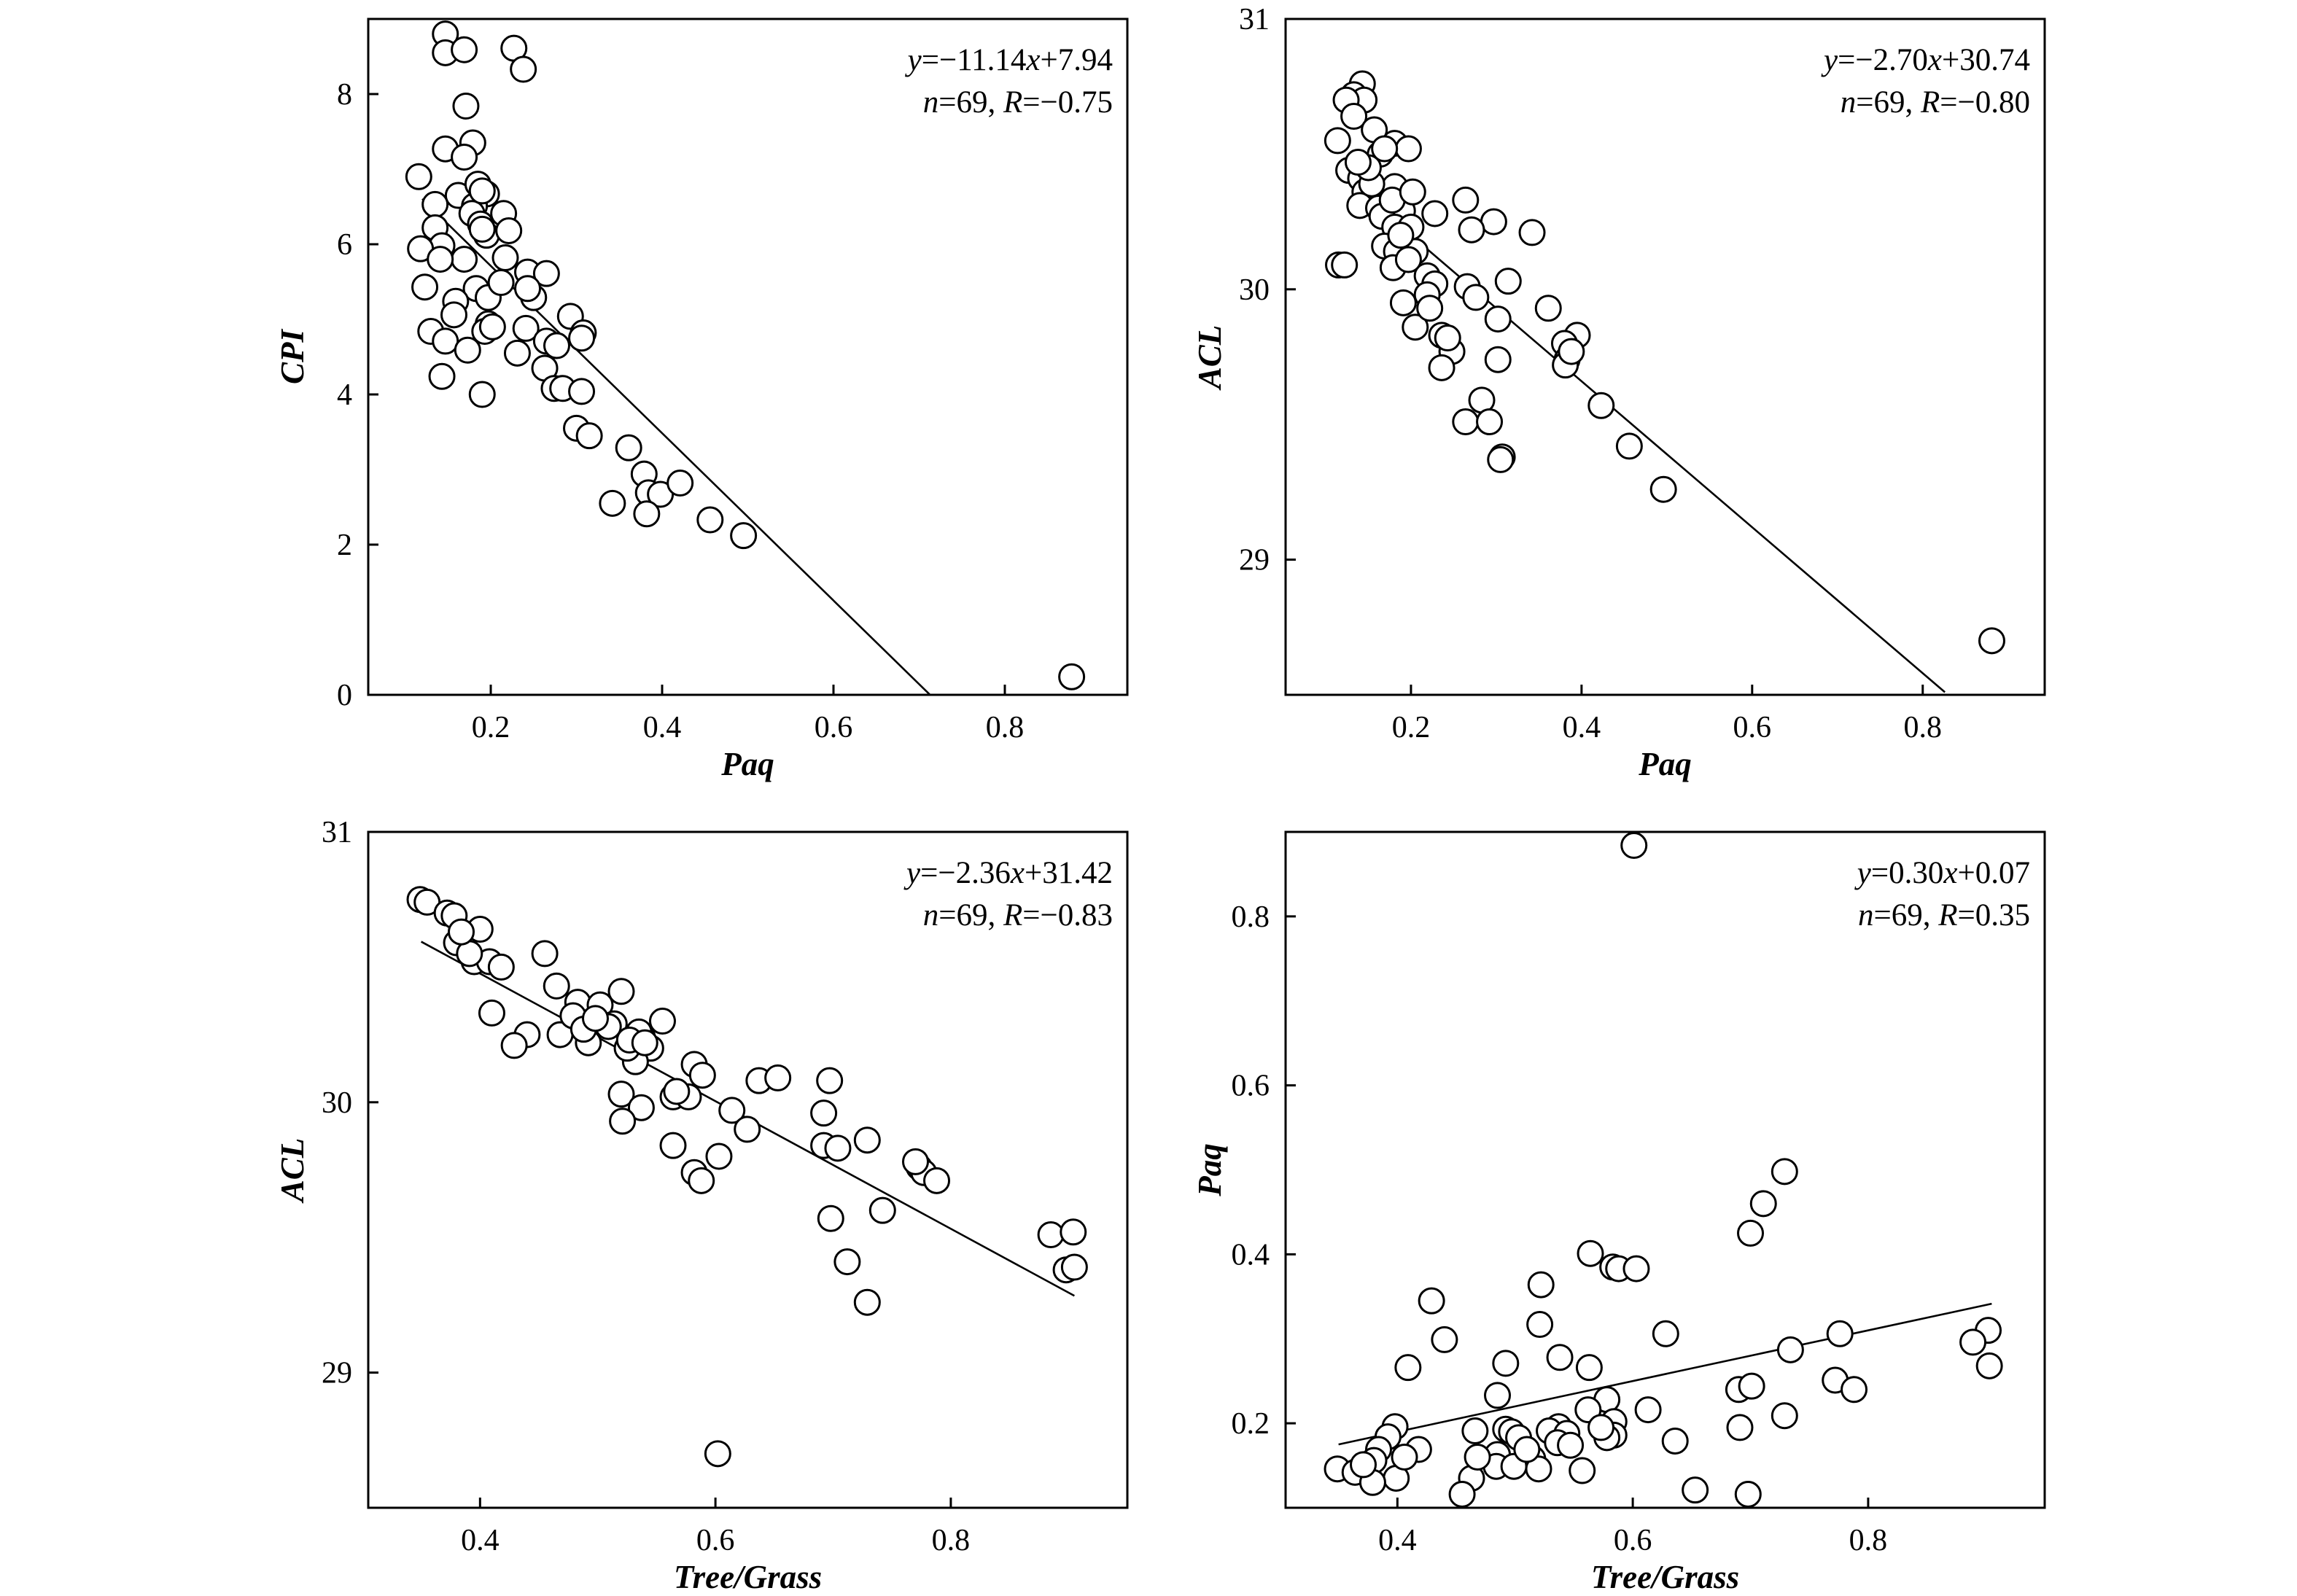  What do you see at coordinates (1254, 560) in the screenshot?
I see `y-tick-label: 29` at bounding box center [1254, 560].